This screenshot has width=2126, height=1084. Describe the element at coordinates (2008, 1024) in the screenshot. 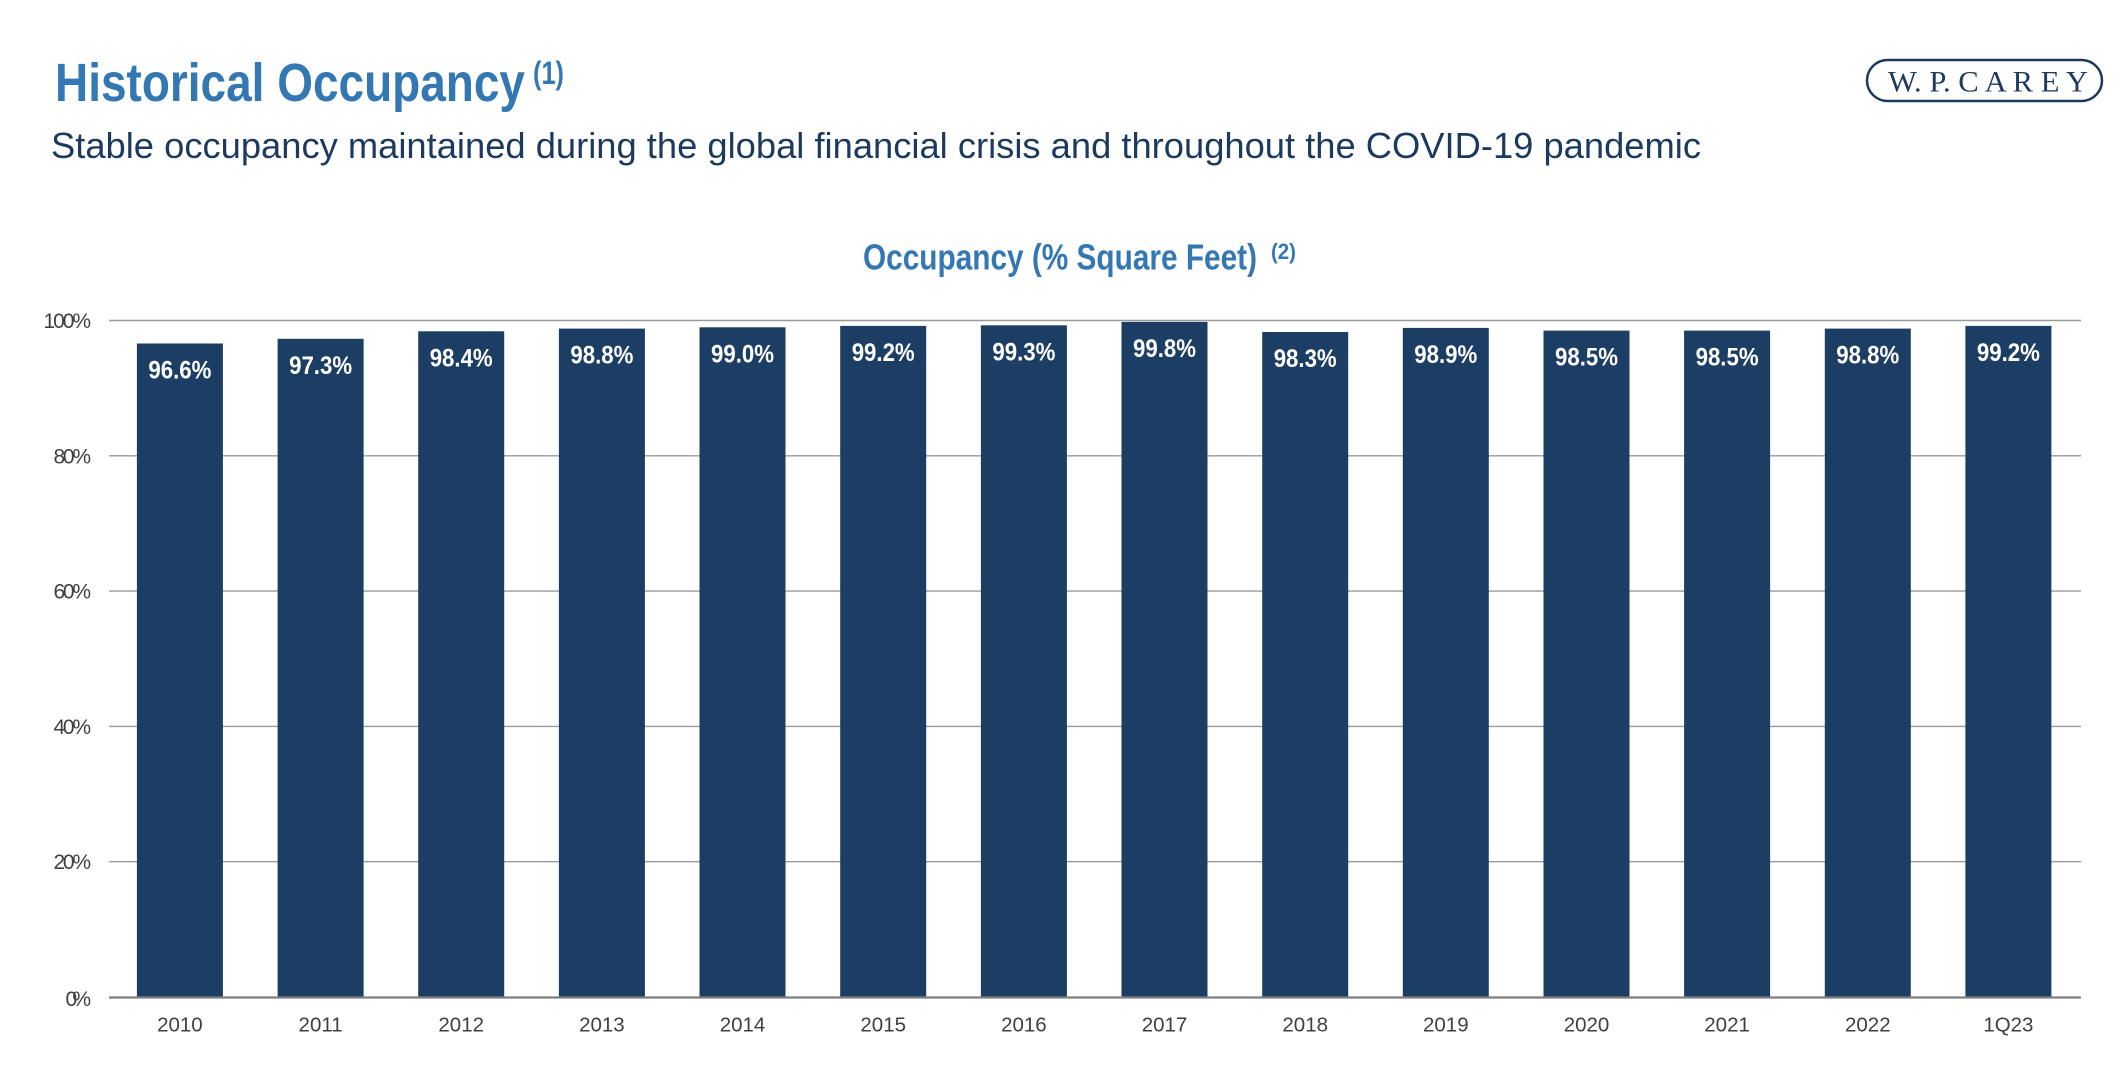

I see `svg-text: 1Q23` at that location.